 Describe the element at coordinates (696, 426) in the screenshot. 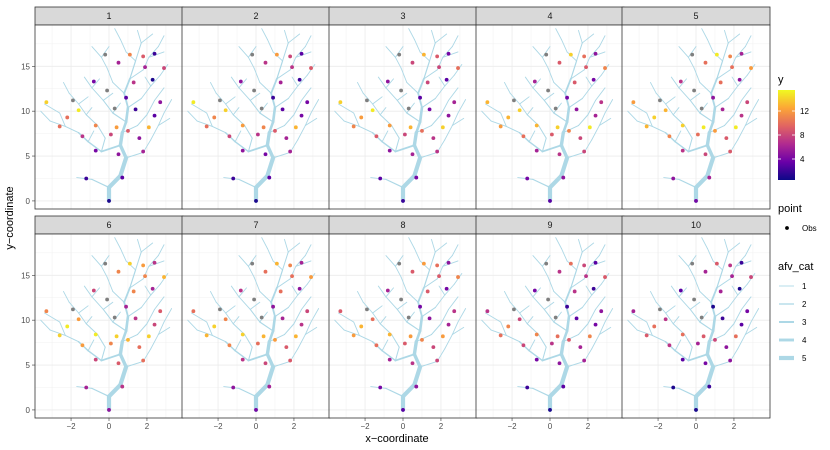

I see `x-tick-label: 0` at that location.